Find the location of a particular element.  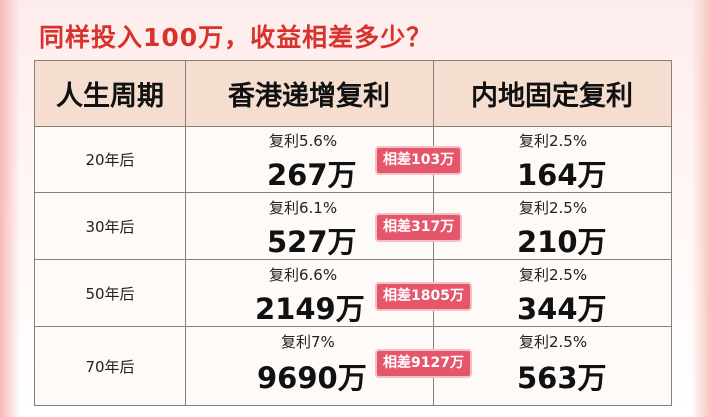

period-label: 70年后 is located at coordinates (110, 366).